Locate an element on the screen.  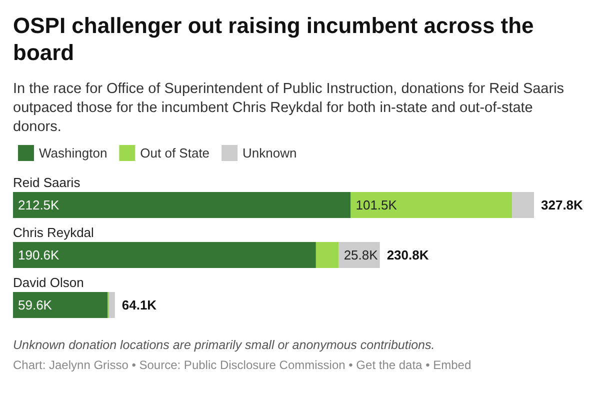
y-tick-label: Reid Saaris is located at coordinates (47, 182).